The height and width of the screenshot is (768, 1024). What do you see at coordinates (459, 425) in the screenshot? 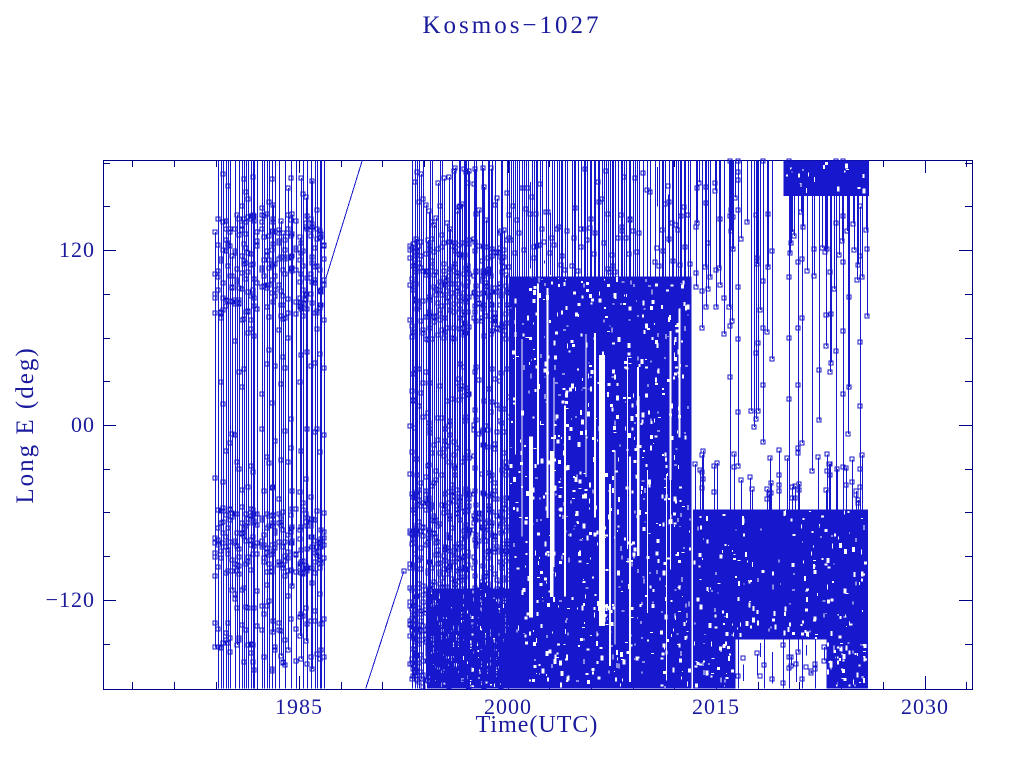
I see `series-operations-1993-2000` at bounding box center [459, 425].